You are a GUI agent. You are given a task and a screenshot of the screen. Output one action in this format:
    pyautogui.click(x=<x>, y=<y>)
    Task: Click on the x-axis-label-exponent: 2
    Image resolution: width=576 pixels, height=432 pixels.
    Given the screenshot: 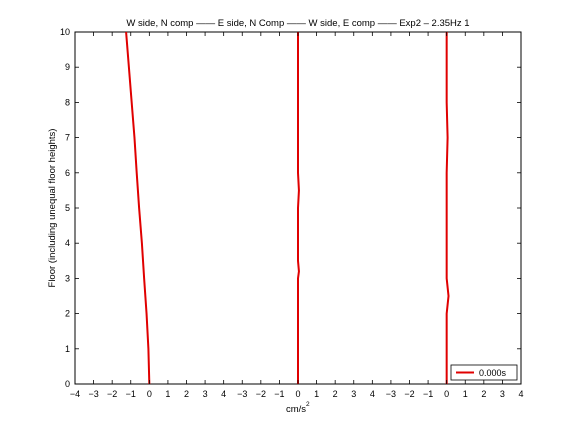 What is the action you would take?
    pyautogui.click(x=308, y=404)
    